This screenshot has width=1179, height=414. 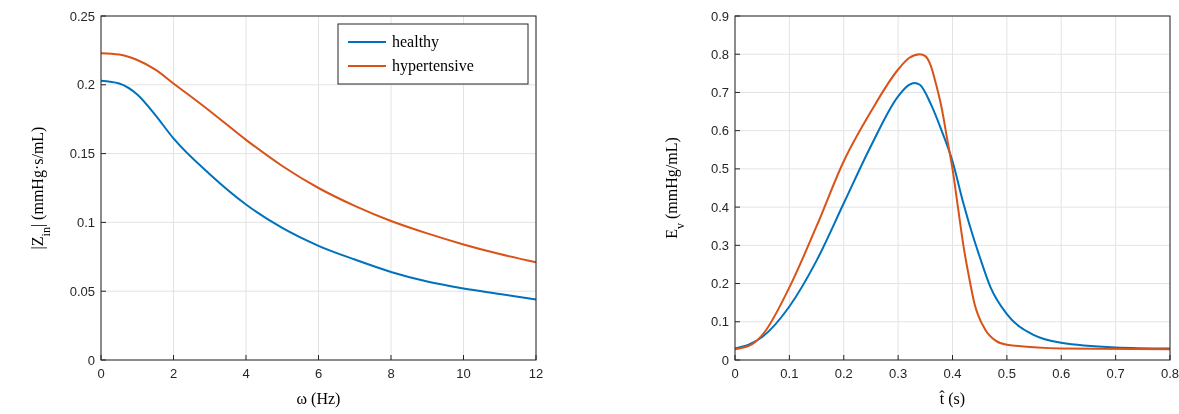 What do you see at coordinates (391, 373) in the screenshot?
I see `x-tick-label: 8` at bounding box center [391, 373].